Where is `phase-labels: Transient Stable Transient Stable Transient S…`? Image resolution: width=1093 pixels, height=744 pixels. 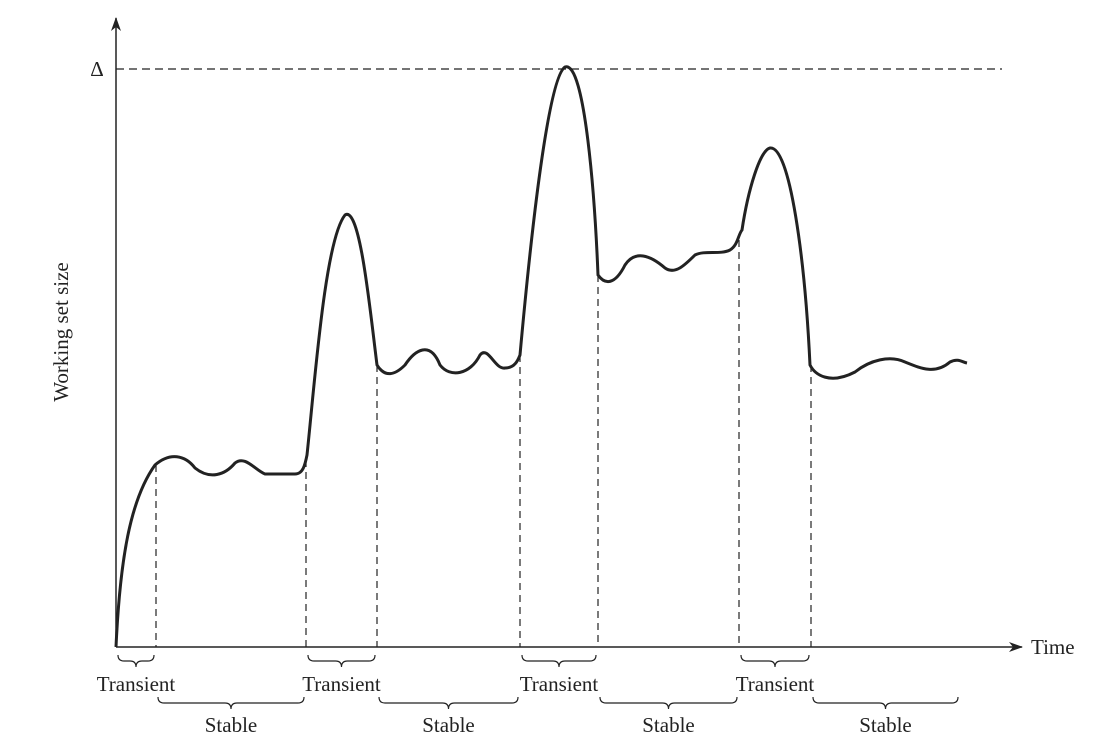 phase-labels: Transient Stable Transient Stable Transient S… is located at coordinates (528, 695).